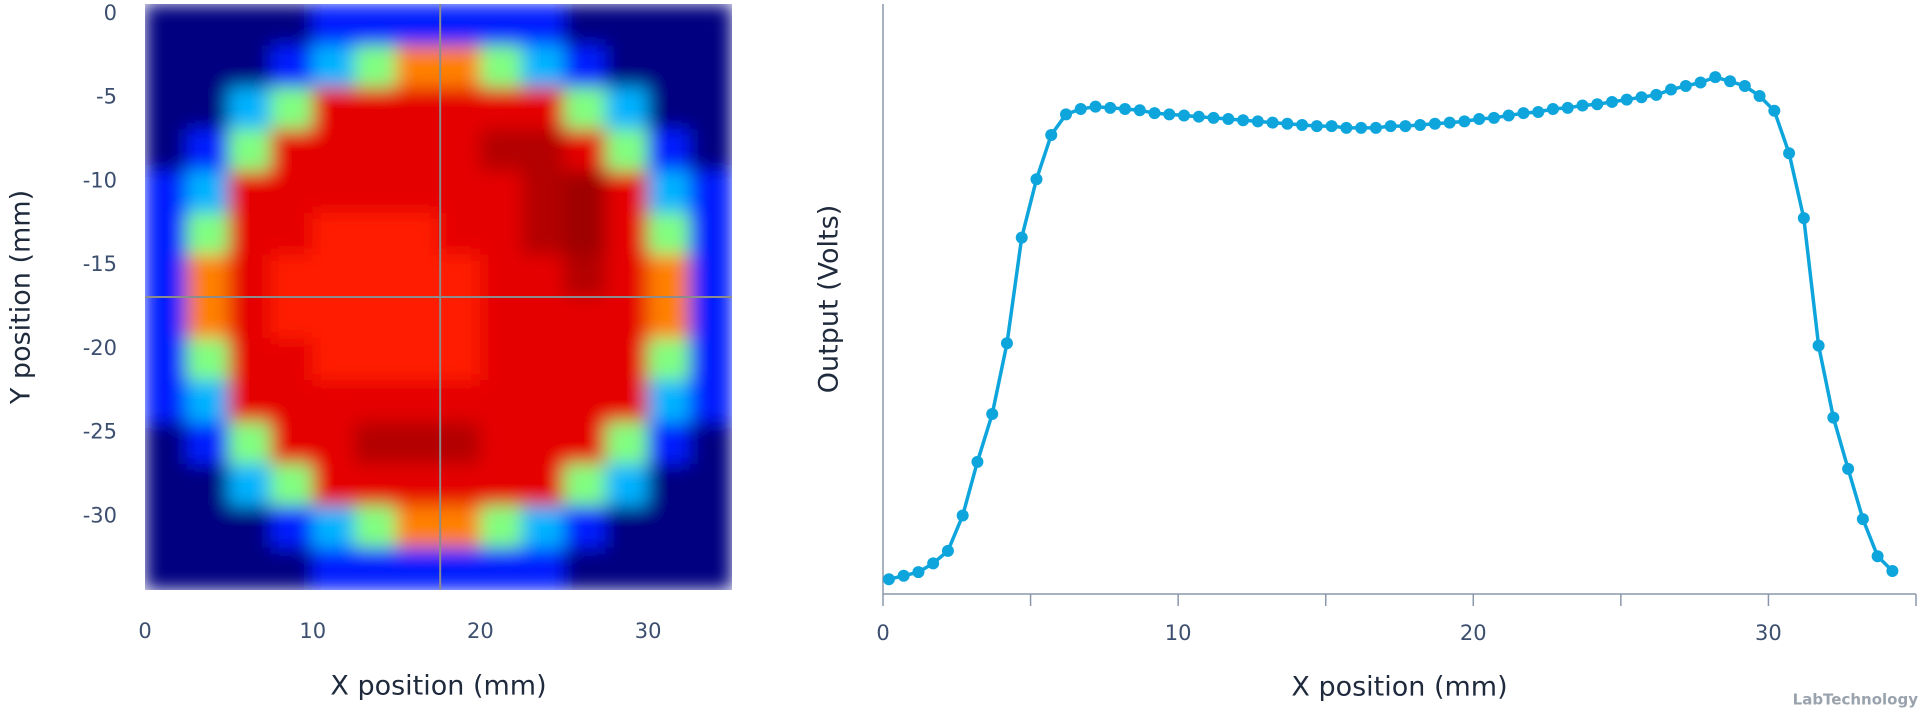 The image size is (1920, 708). Describe the element at coordinates (1768, 633) in the screenshot. I see `x-tick-label: 30` at that location.